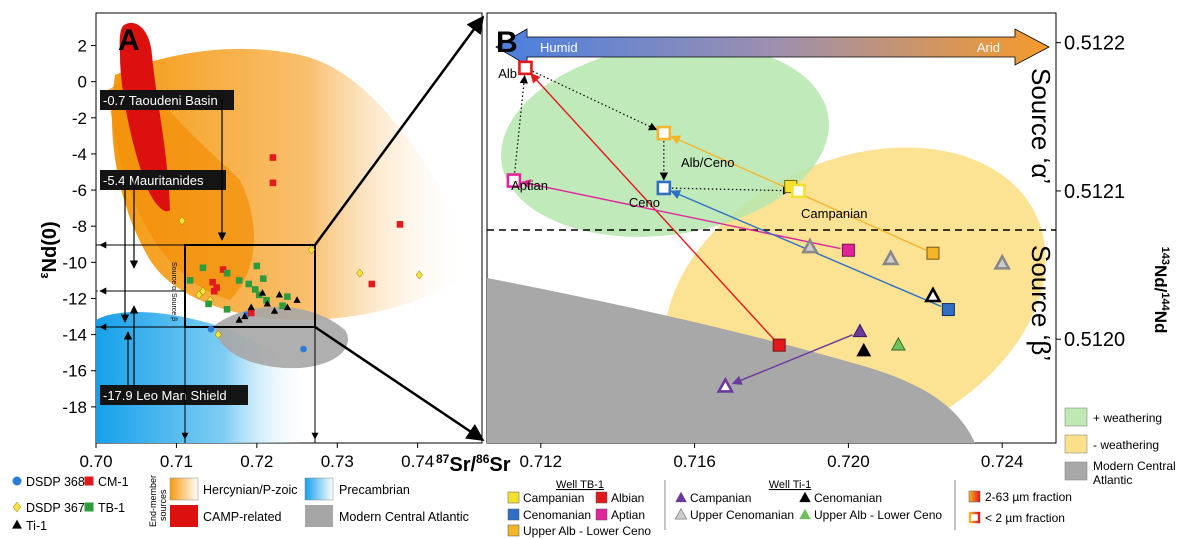 This screenshot has width=1178, height=539. What do you see at coordinates (974, 517) in the screenshot?
I see `fraction-fine-swatch` at bounding box center [974, 517].